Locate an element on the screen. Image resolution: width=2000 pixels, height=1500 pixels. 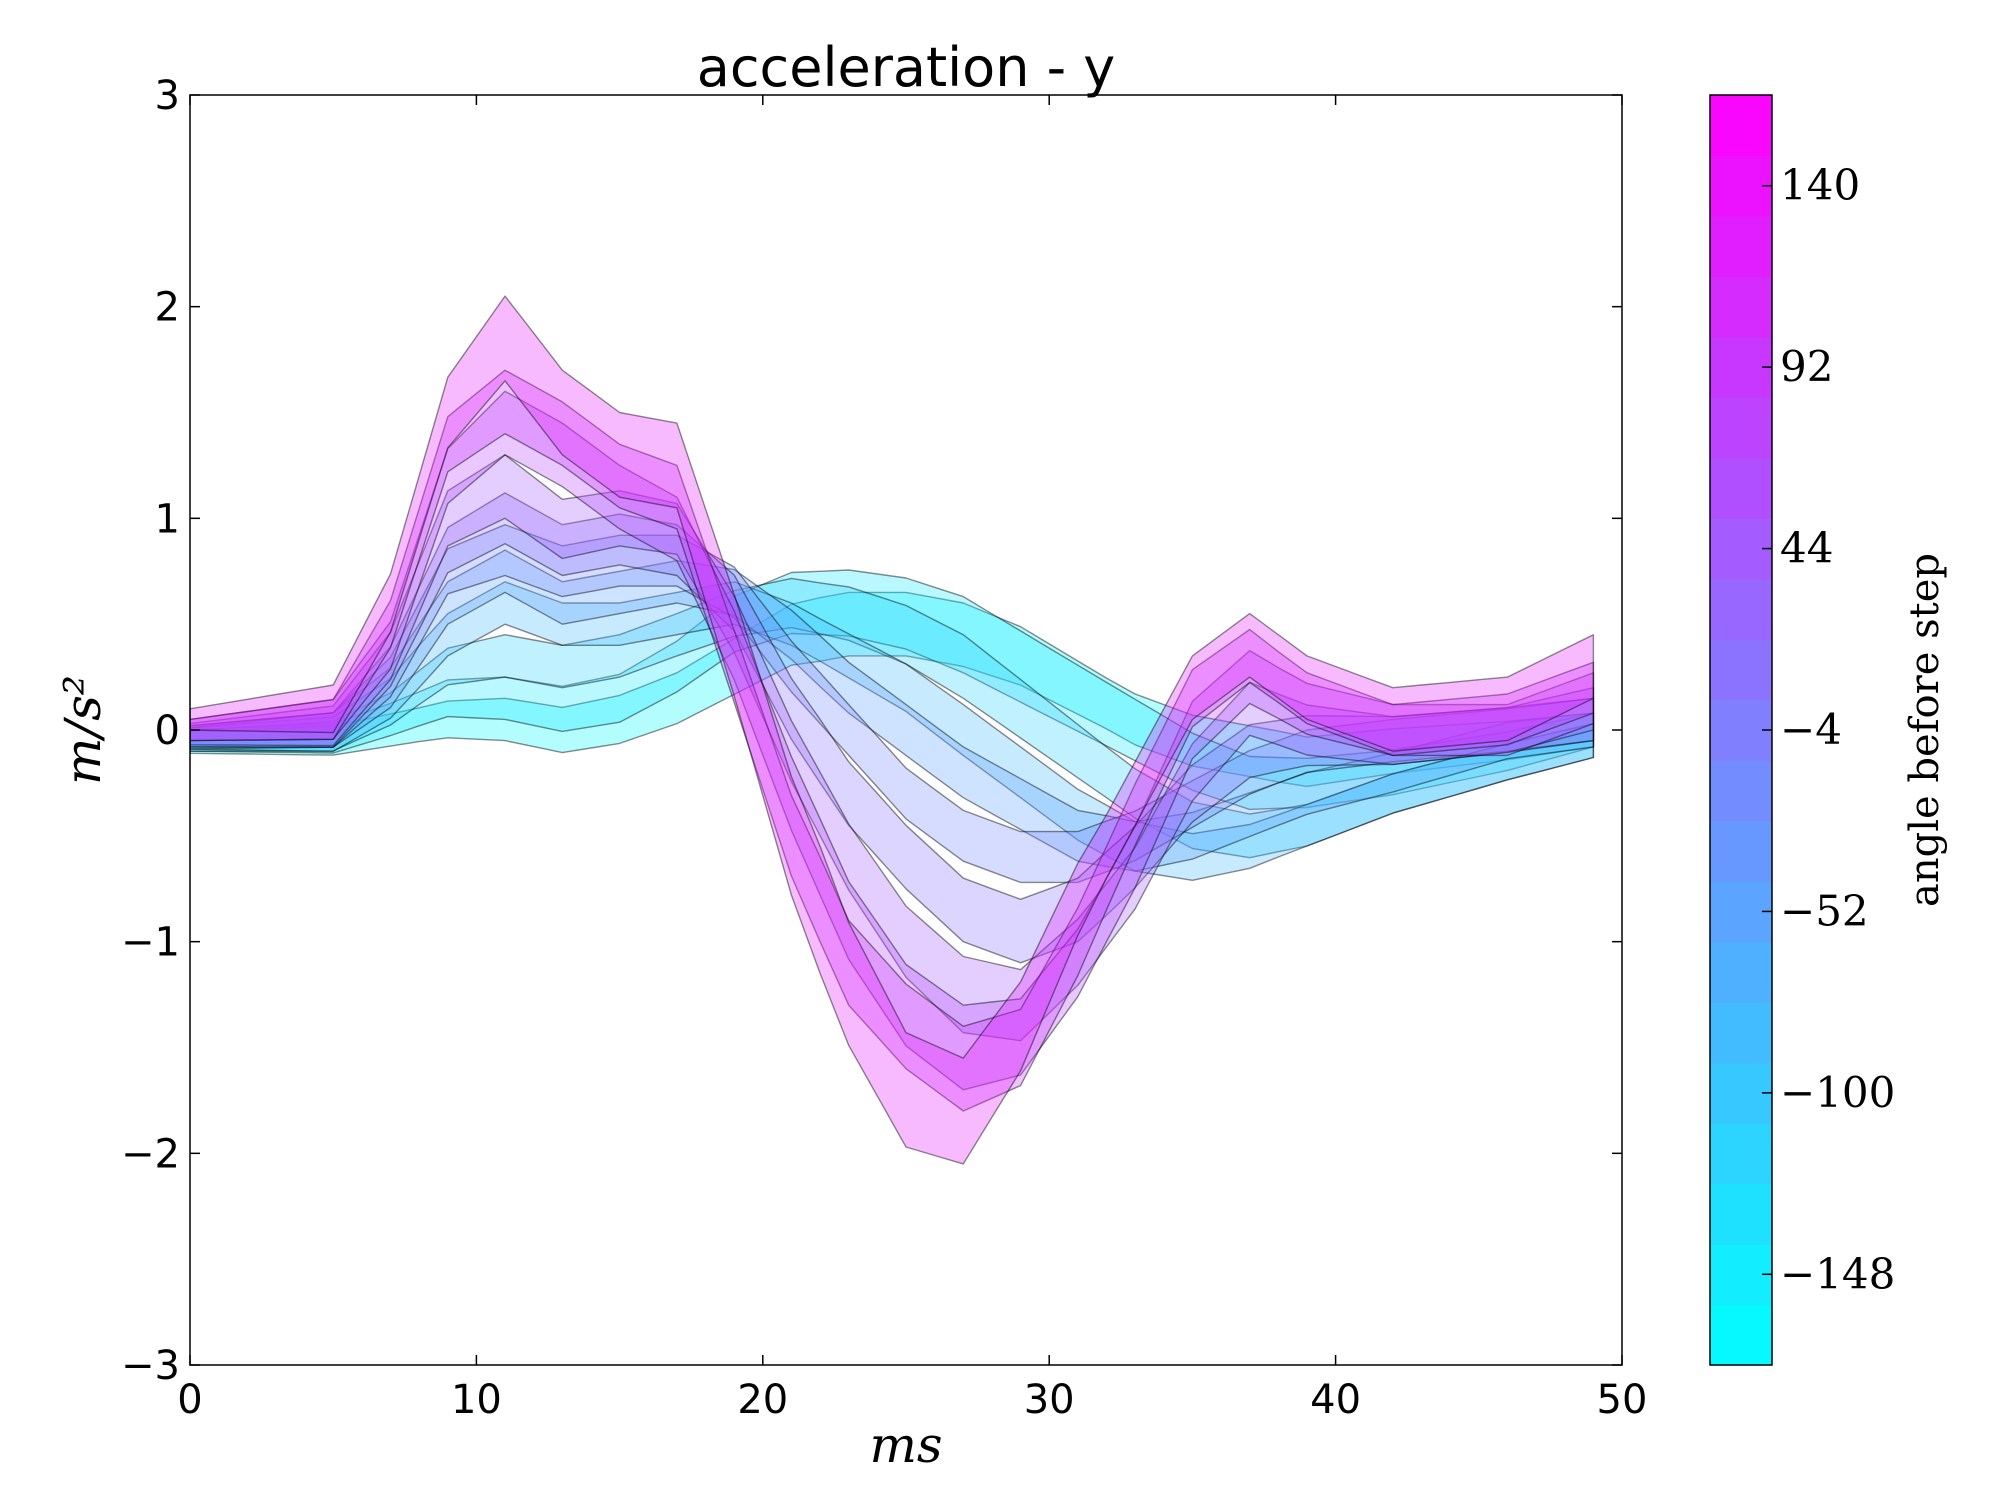
band-angle--110 is located at coordinates (892, 718).